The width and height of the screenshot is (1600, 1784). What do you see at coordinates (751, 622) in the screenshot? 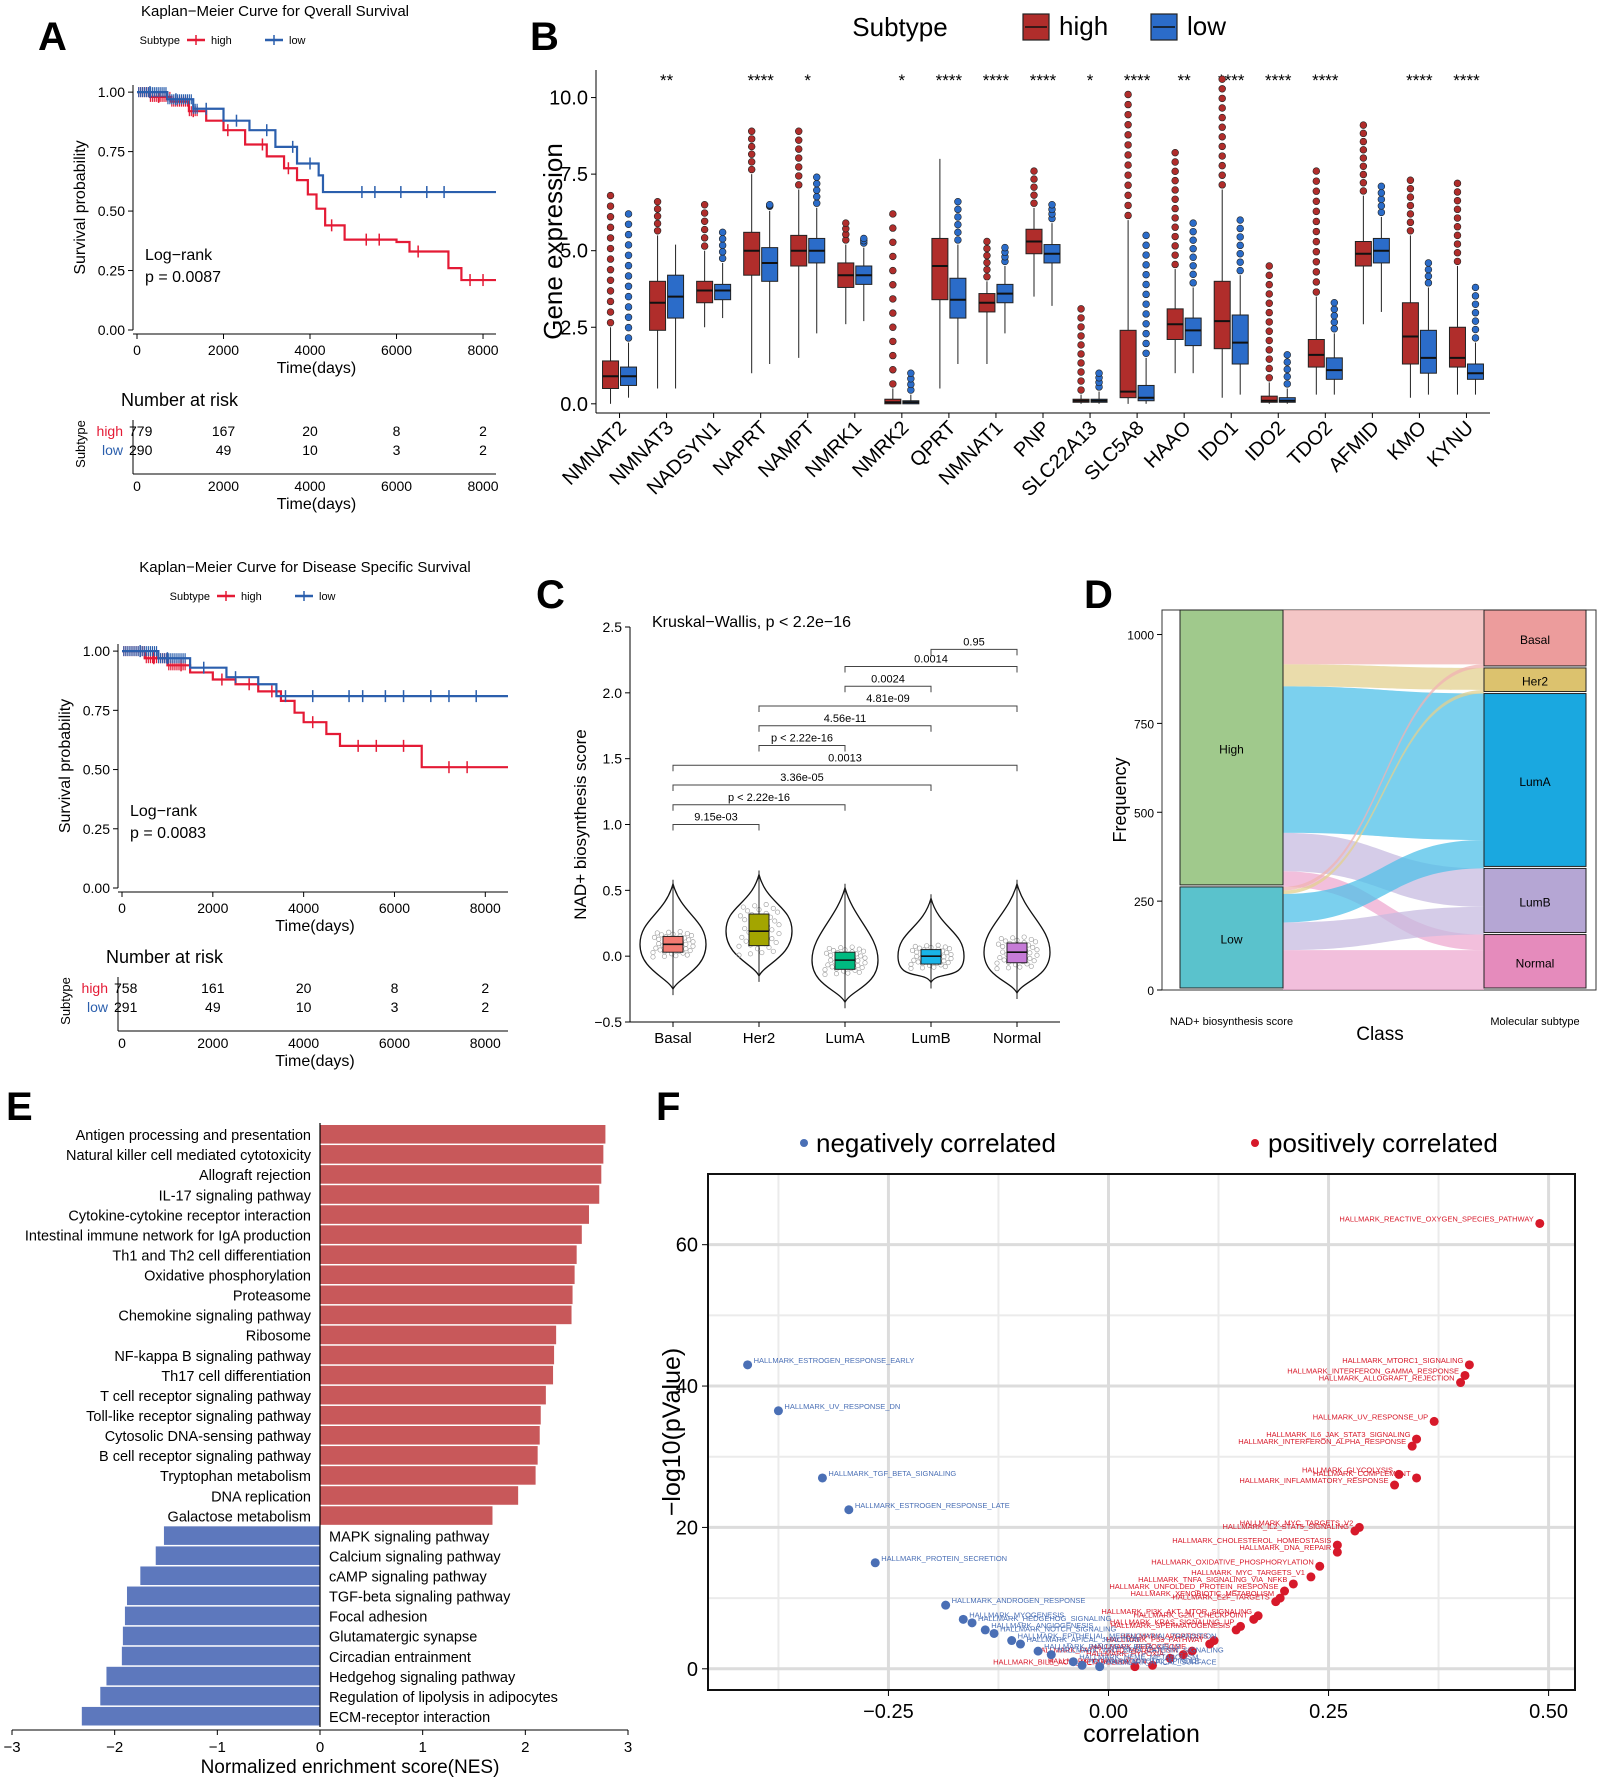
I see `kruskal-wallis-label: Kruskal−Wallis, p < 2.2e−16` at bounding box center [751, 622].